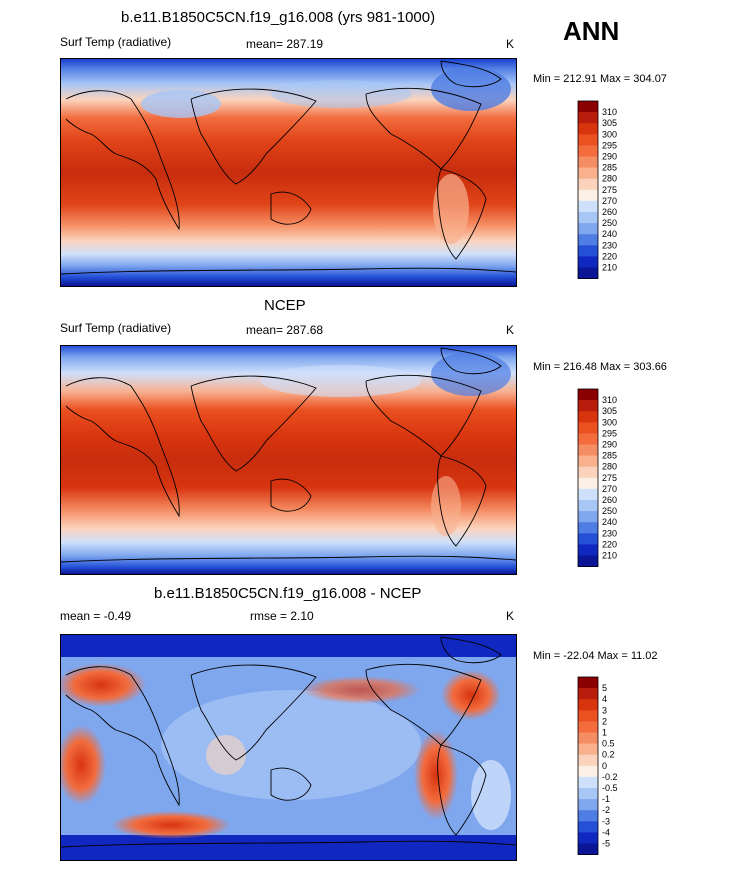 Image resolution: width=733 pixels, height=872 pixels. What do you see at coordinates (610, 788) in the screenshot?
I see `colorbar-tick-label: -0.5` at bounding box center [610, 788].